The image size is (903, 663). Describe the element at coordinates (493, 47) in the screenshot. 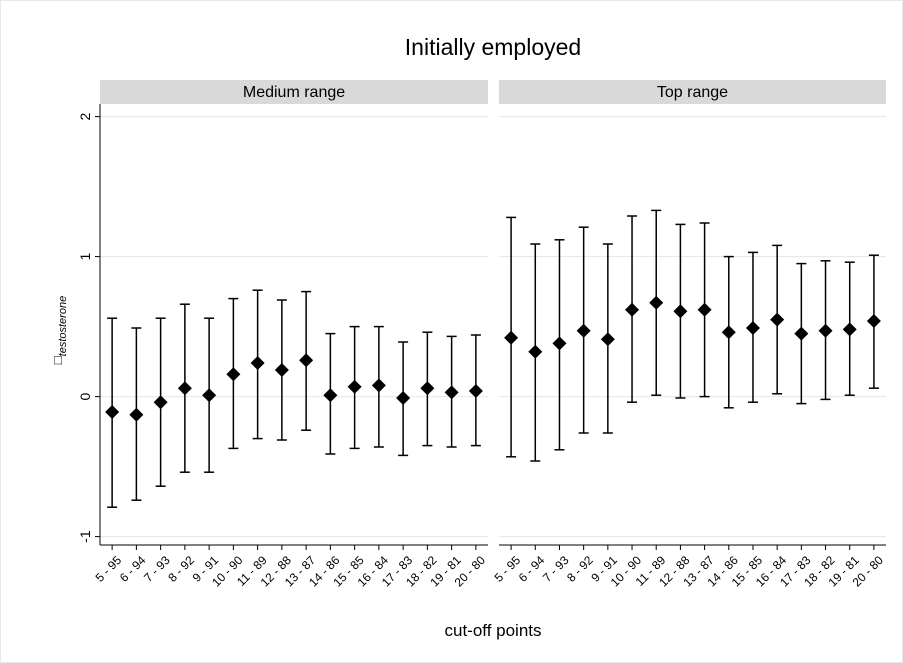

I see `chart-title: Initially employed` at that location.